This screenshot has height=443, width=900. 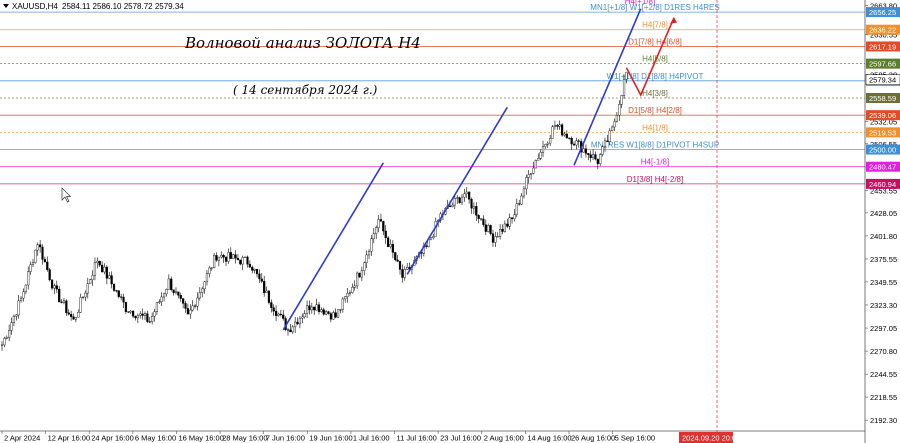 What do you see at coordinates (200, 438) in the screenshot?
I see `time-tick-label: 16 May 16:00` at bounding box center [200, 438].